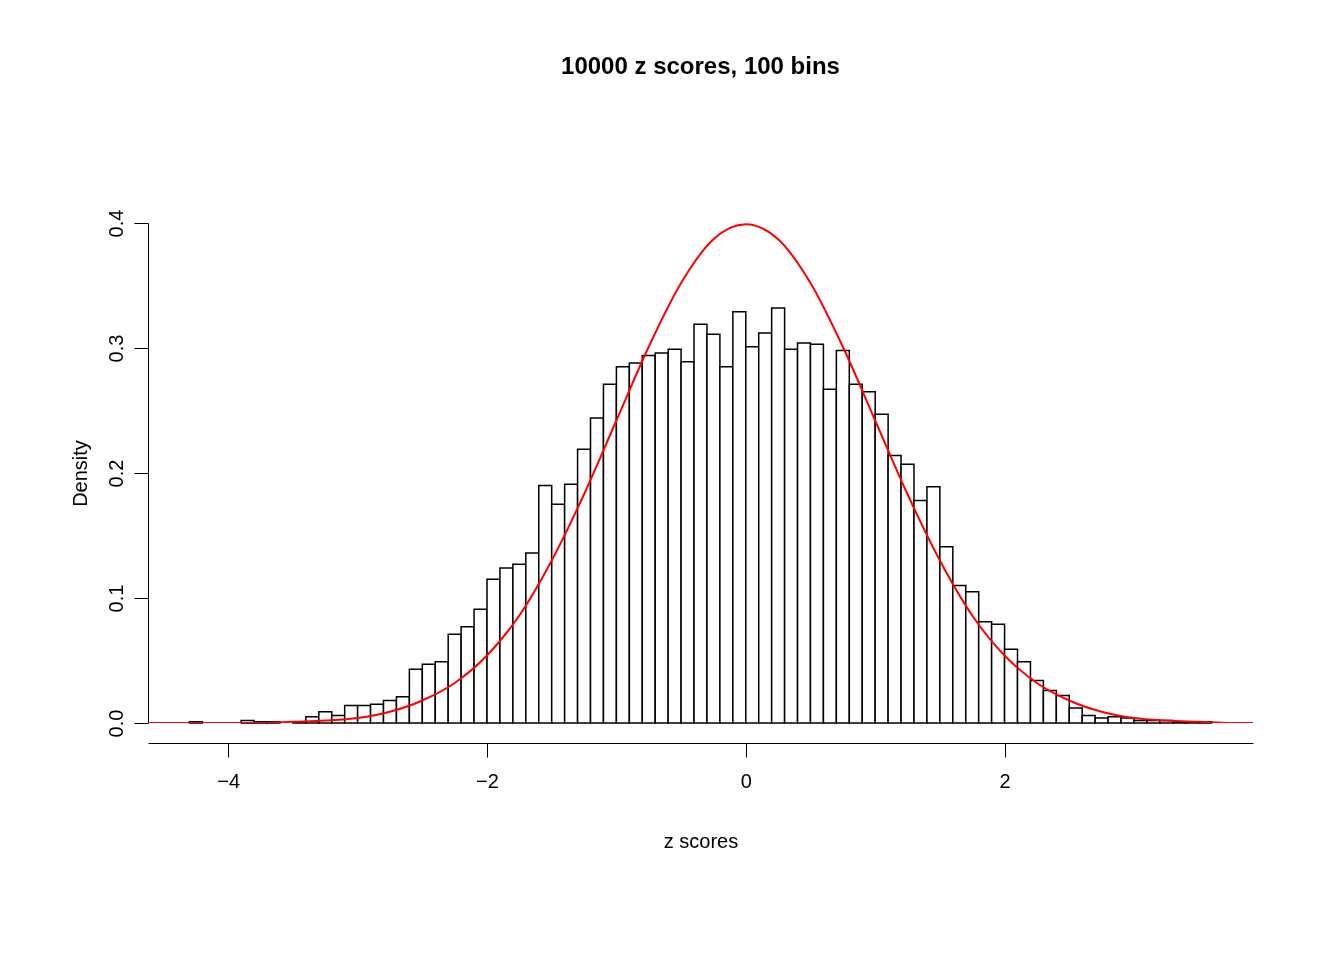 The width and height of the screenshot is (1344, 960). What do you see at coordinates (229, 780) in the screenshot?
I see `x-tick-label: −4` at bounding box center [229, 780].